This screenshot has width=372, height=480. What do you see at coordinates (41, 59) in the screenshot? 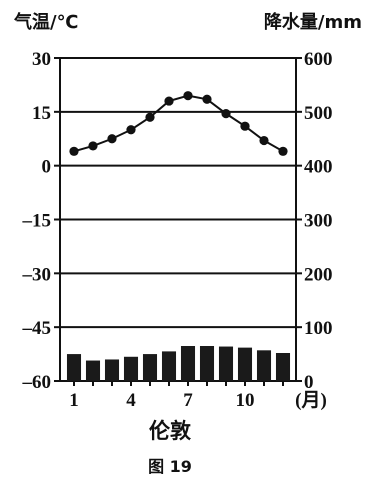
I see `temperature-tick-label: 30` at bounding box center [41, 59].